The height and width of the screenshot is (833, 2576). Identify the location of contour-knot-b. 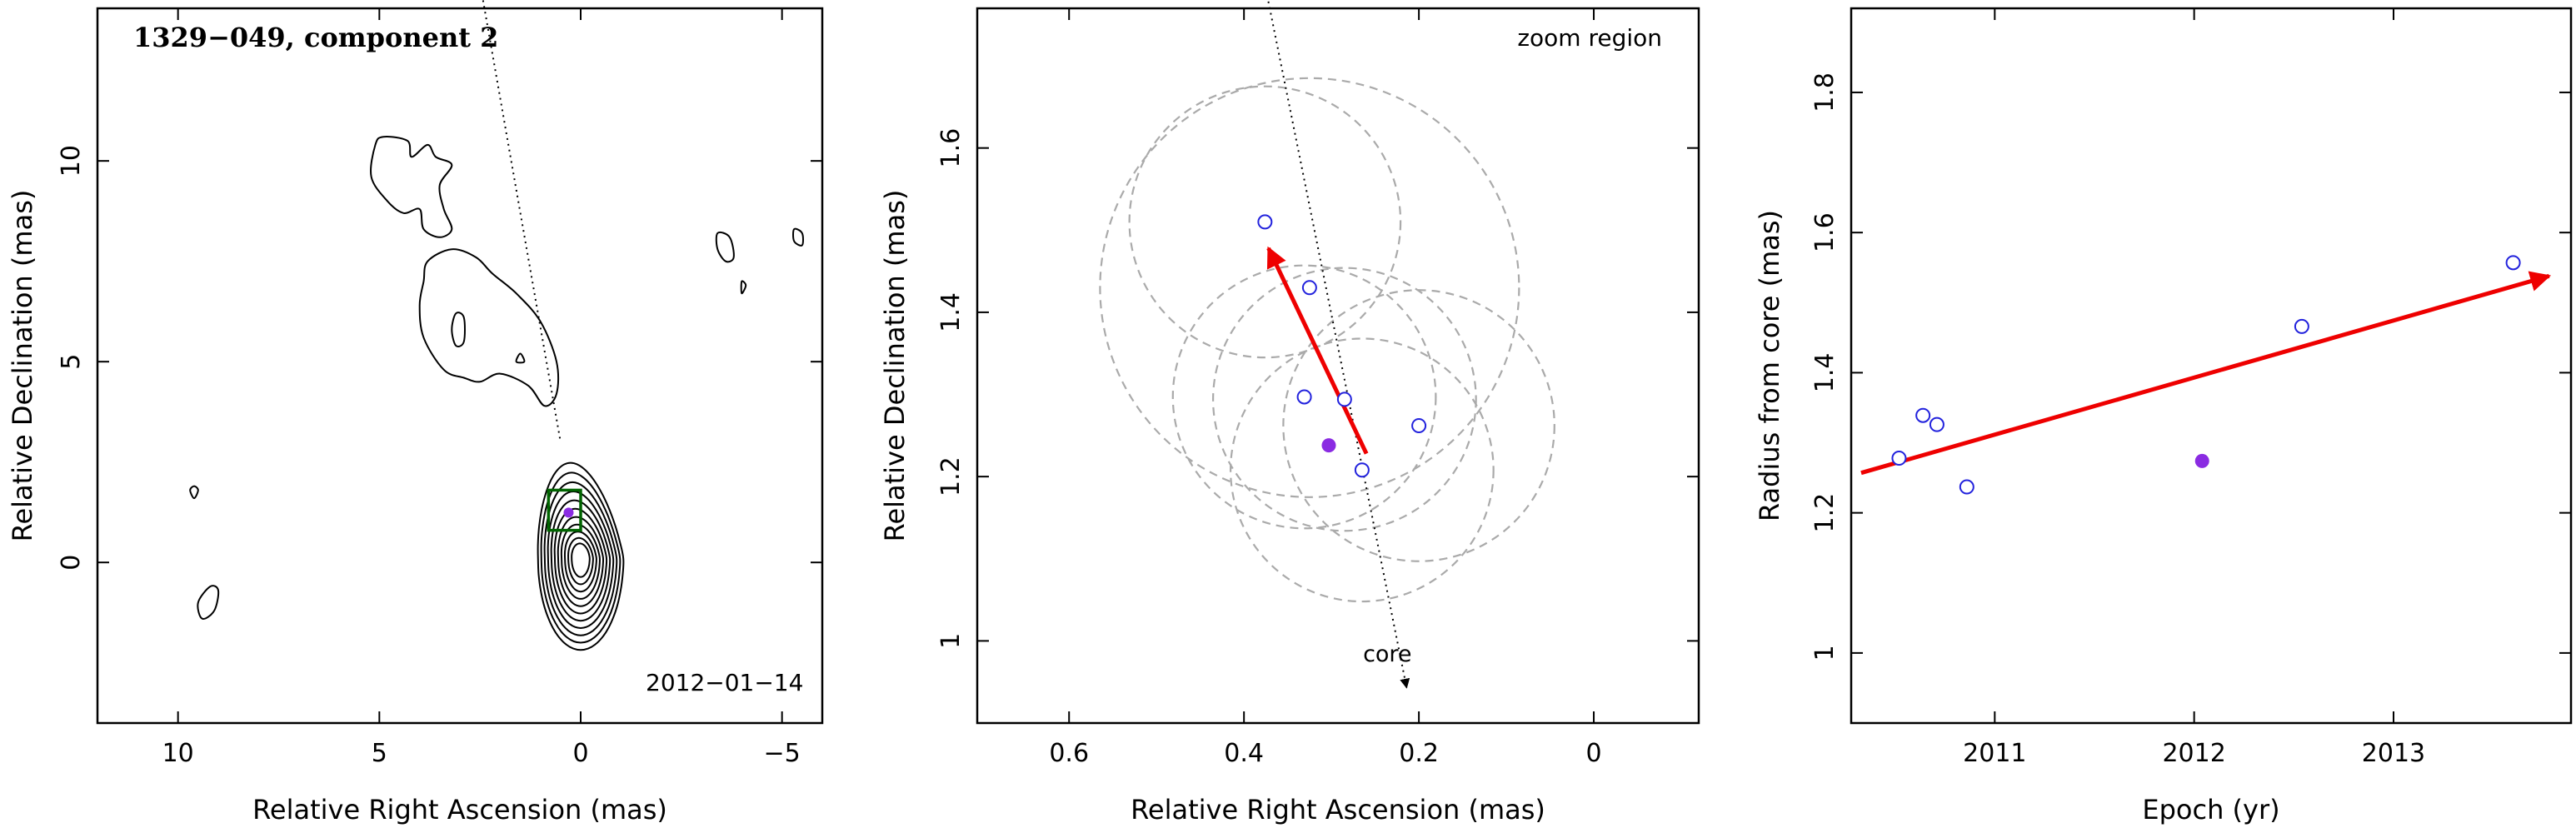
(489, 327).